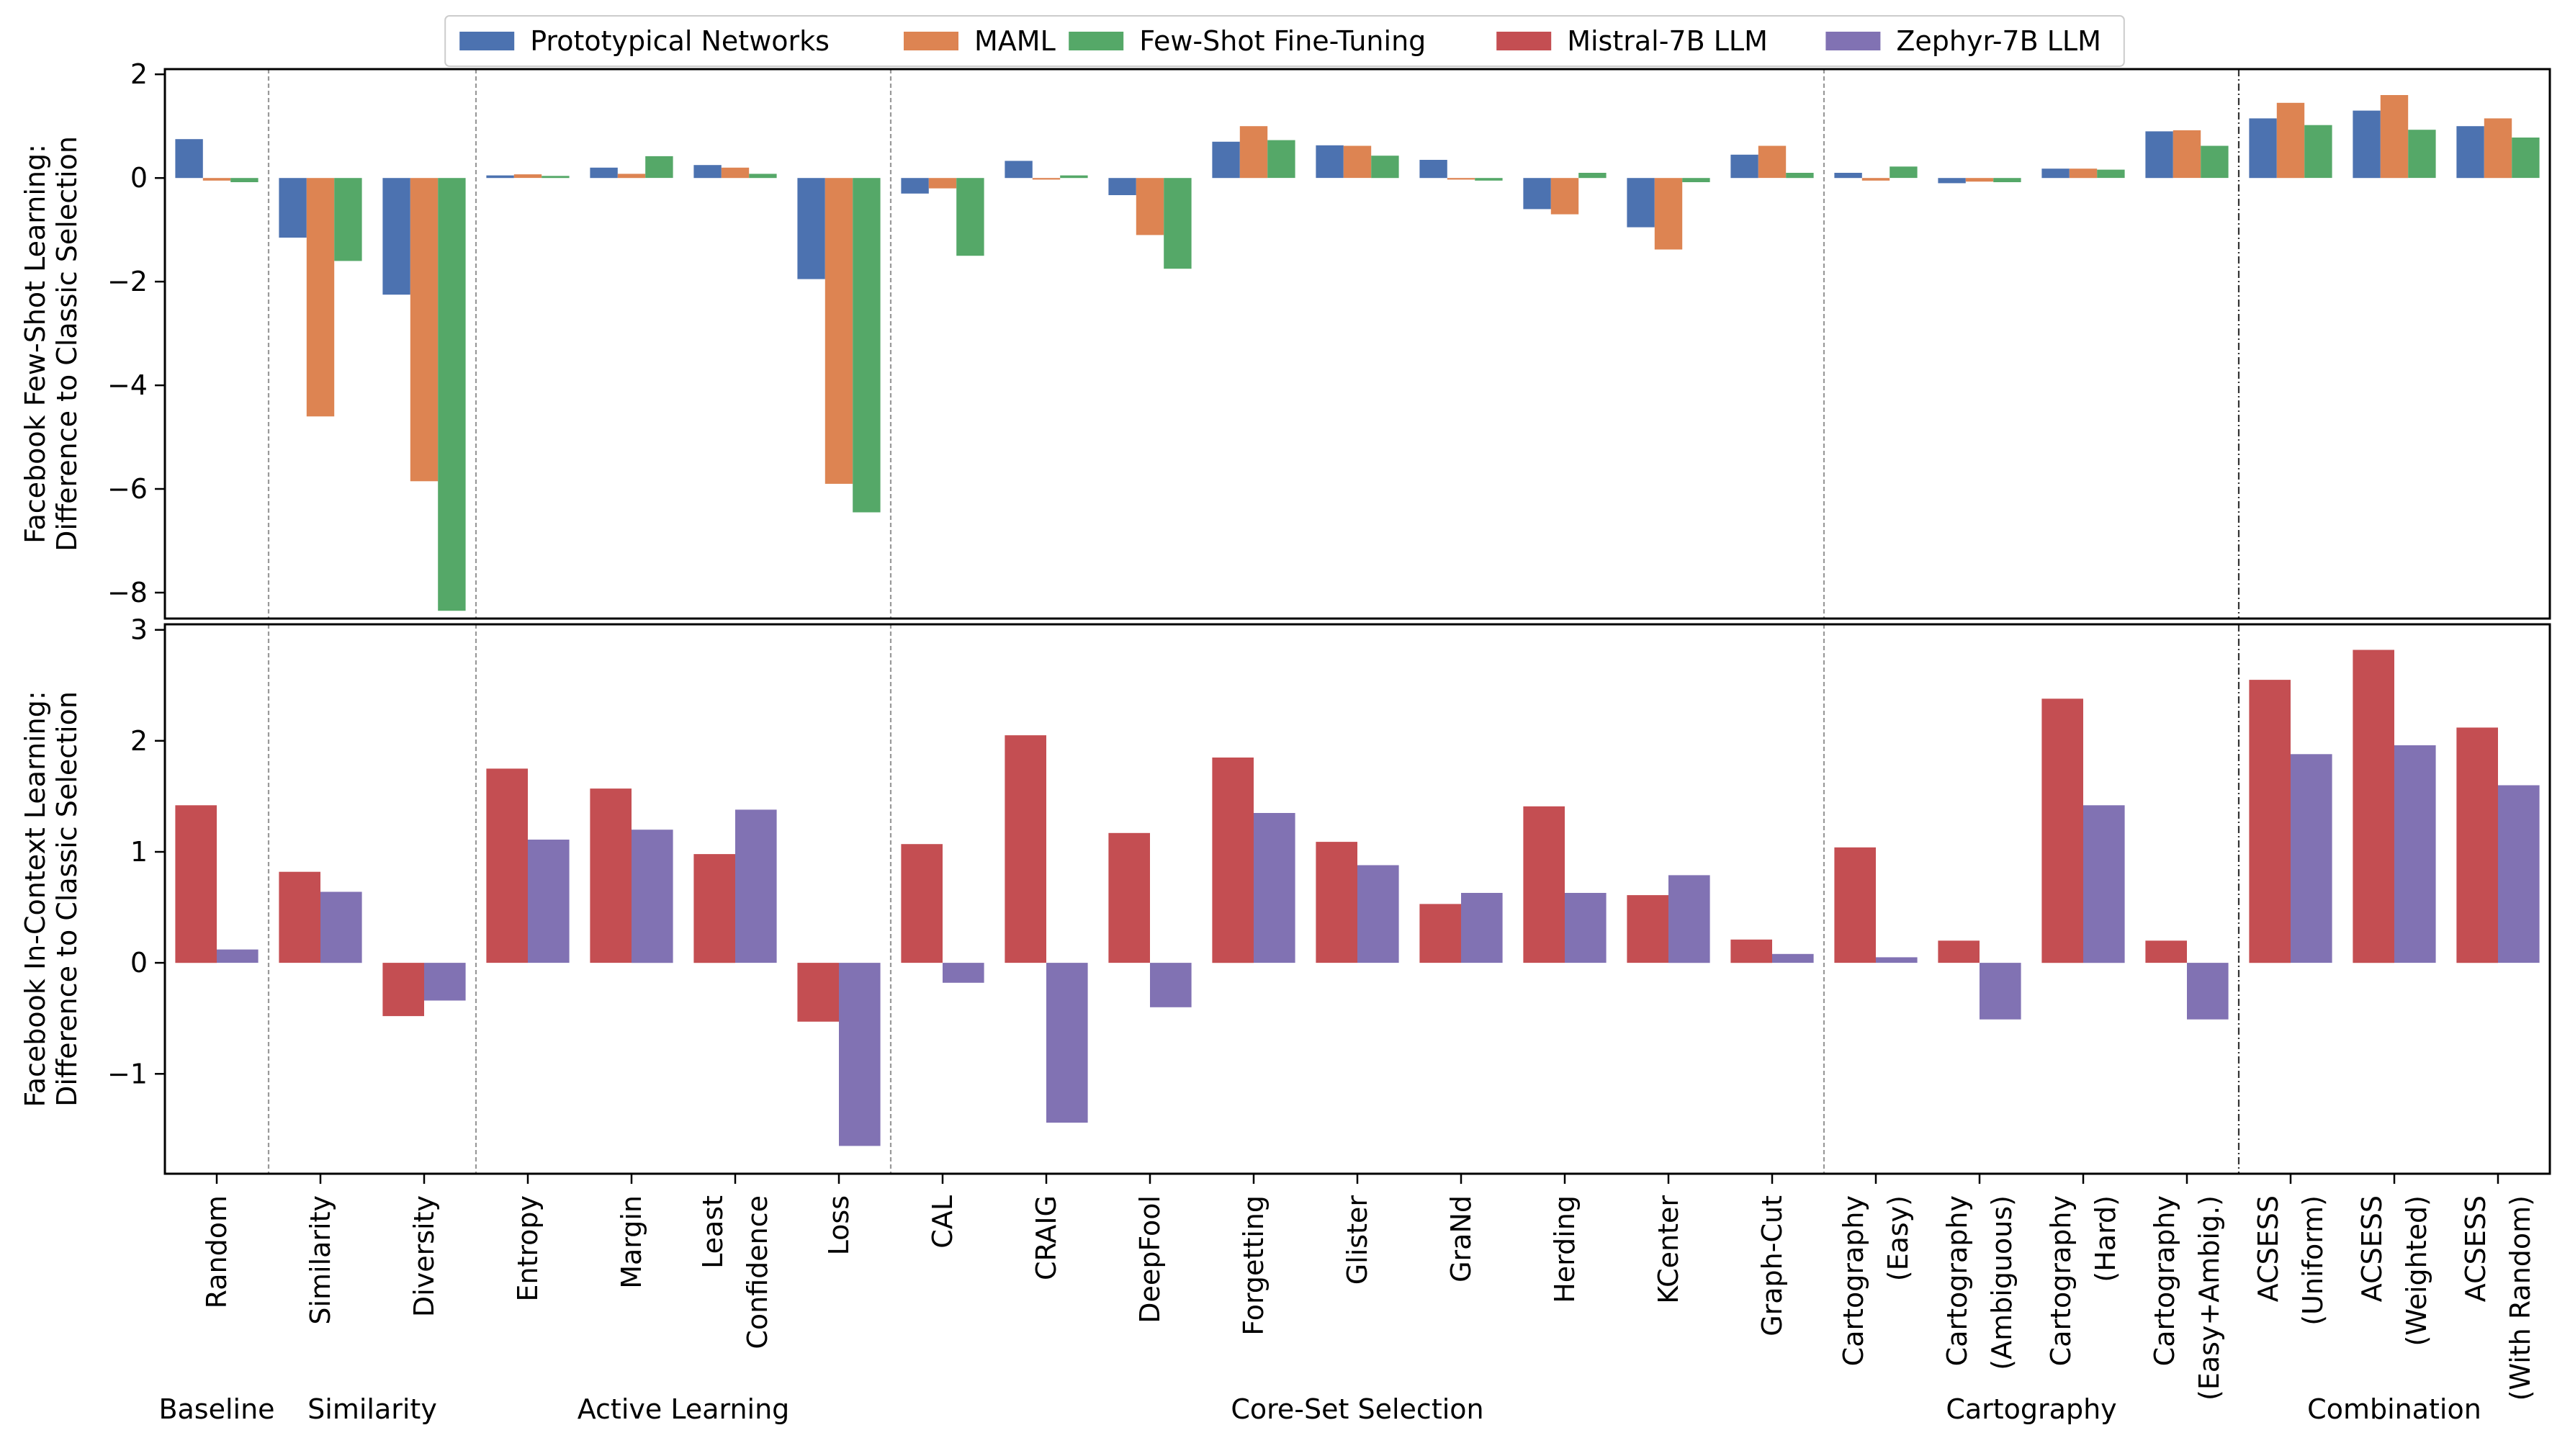 This screenshot has height=1456, width=2570. I want to click on category-label: (Uniform), so click(2313, 1260).